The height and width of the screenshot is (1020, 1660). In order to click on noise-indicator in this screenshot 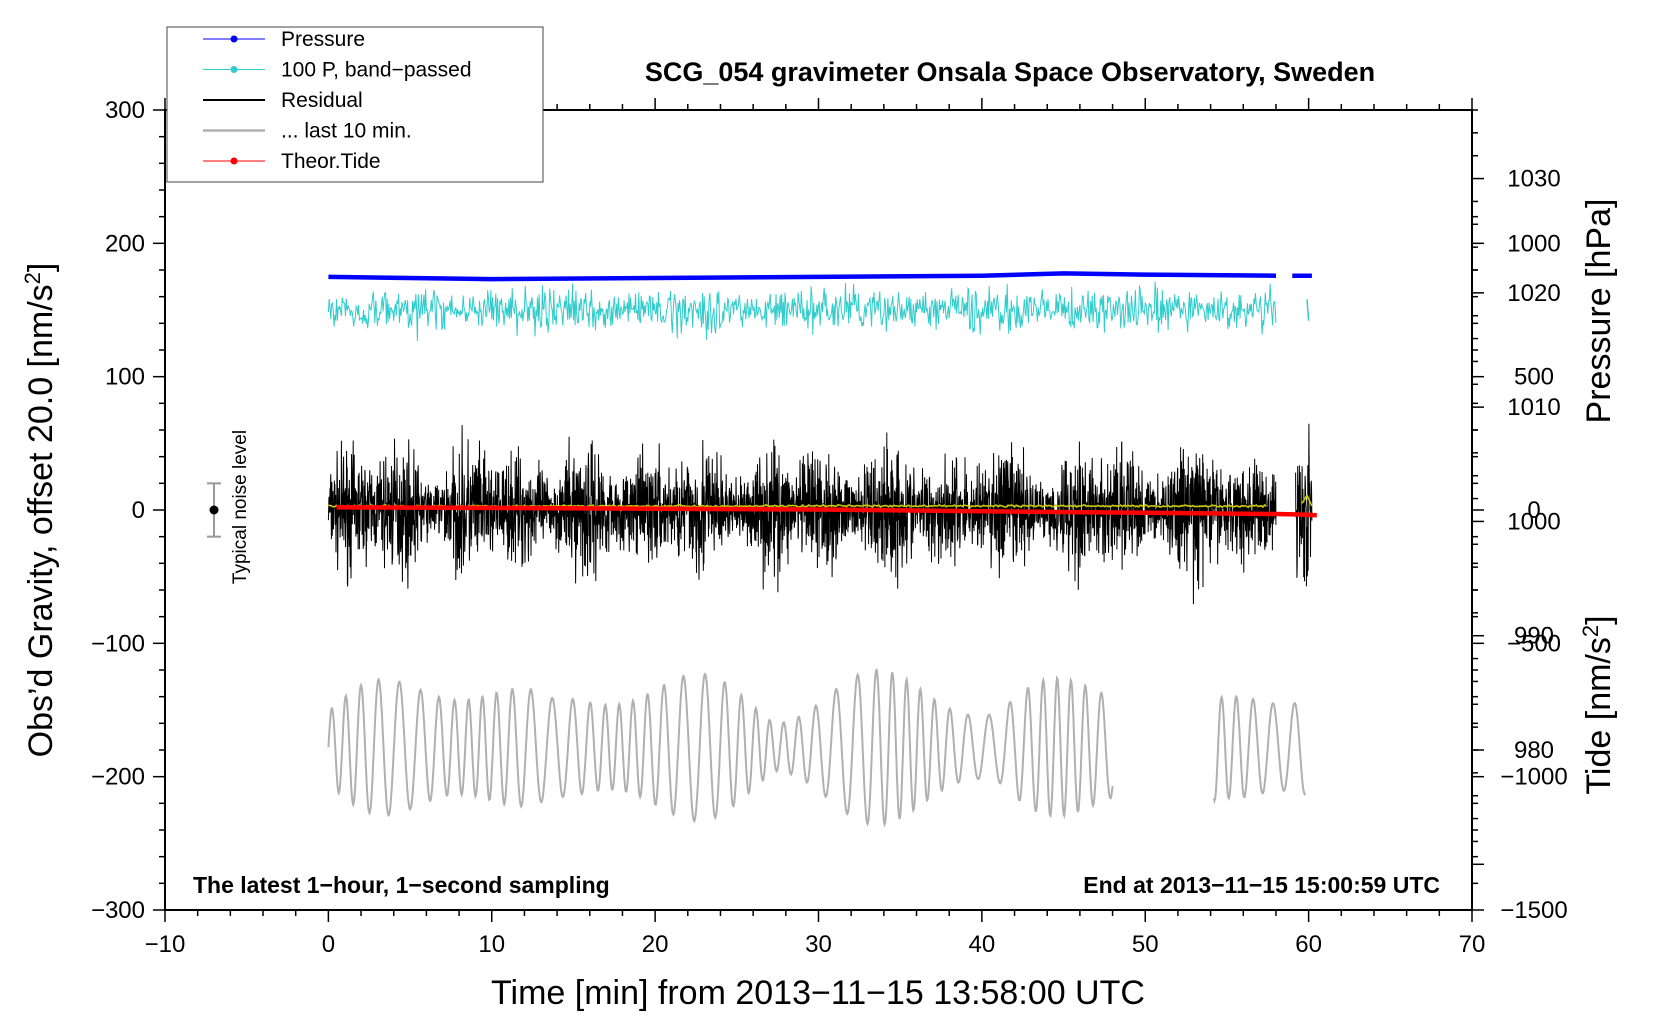, I will do `click(214, 510)`.